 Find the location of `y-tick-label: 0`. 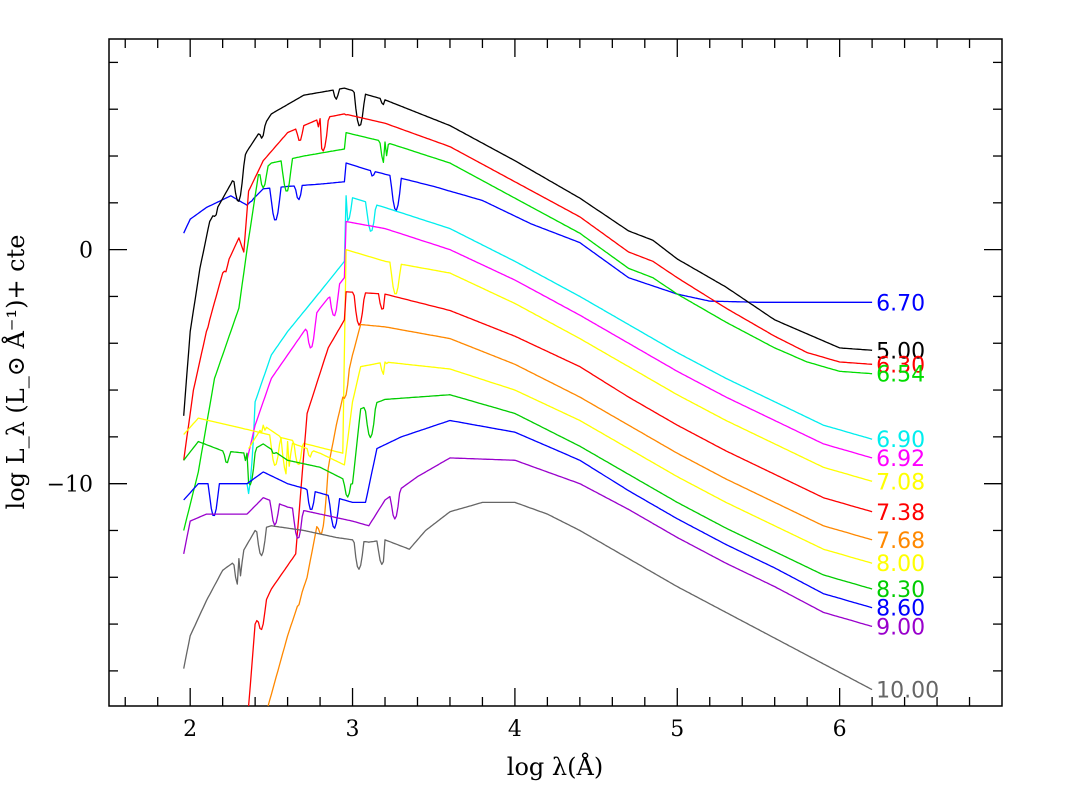

y-tick-label: 0 is located at coordinates (86, 251).